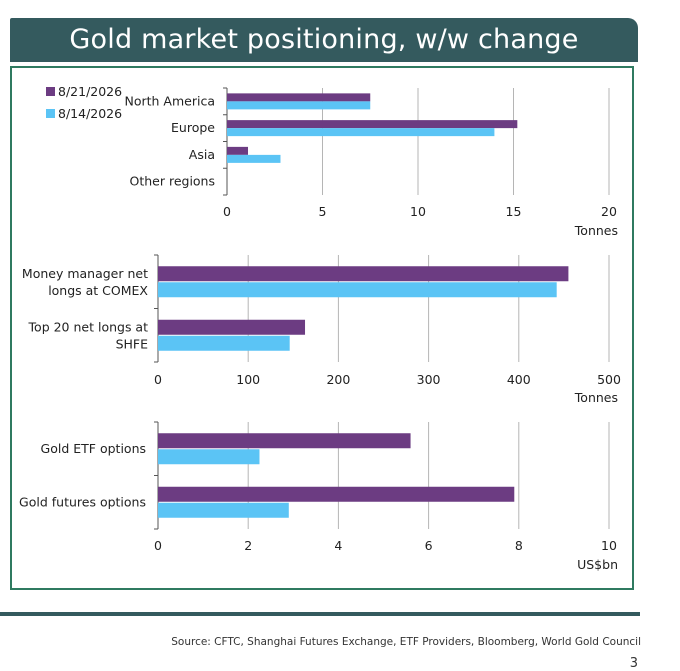  I want to click on footer-rule, so click(320, 614).